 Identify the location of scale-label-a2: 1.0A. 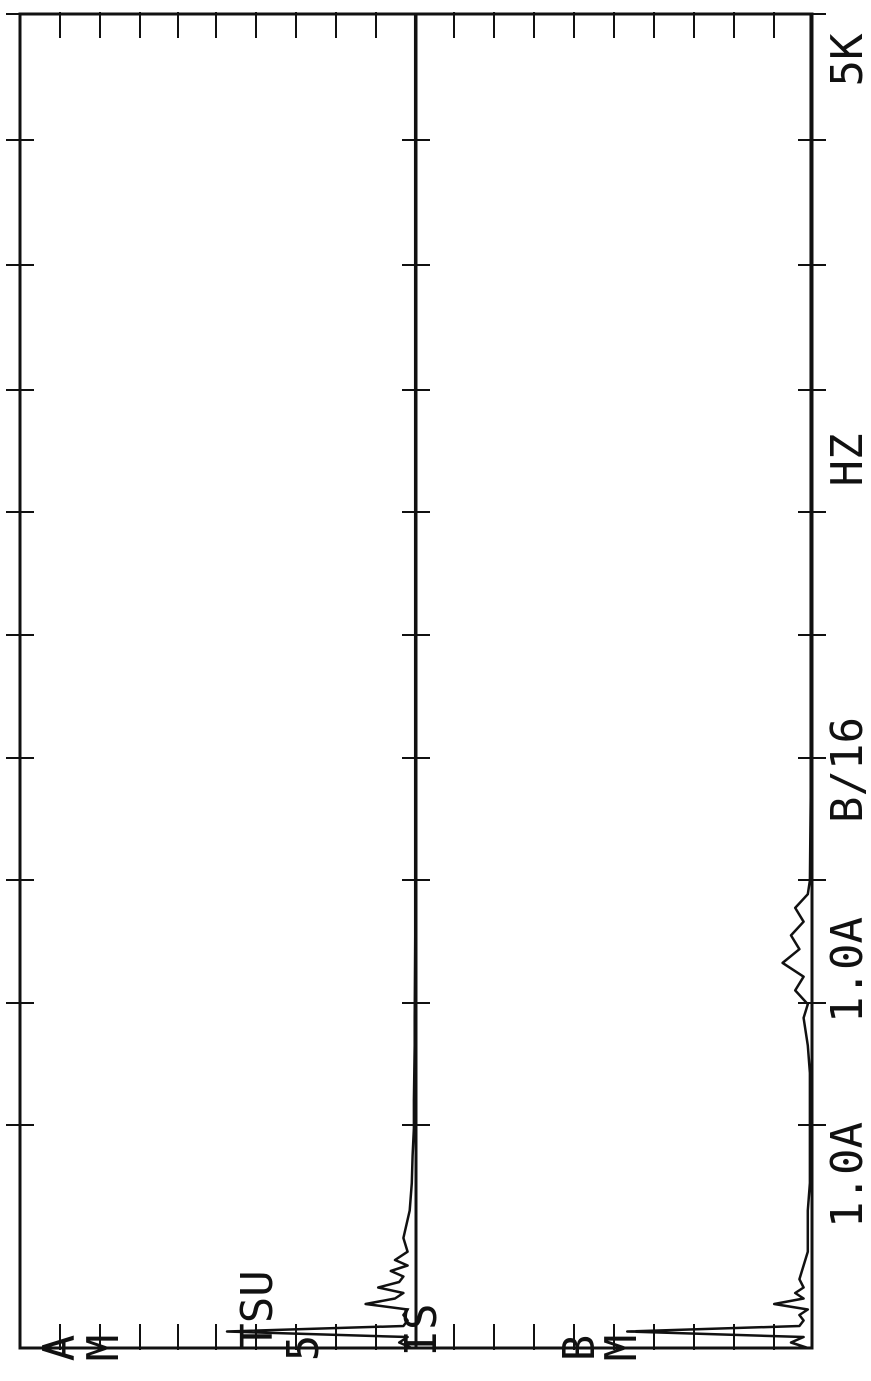
(846, 970).